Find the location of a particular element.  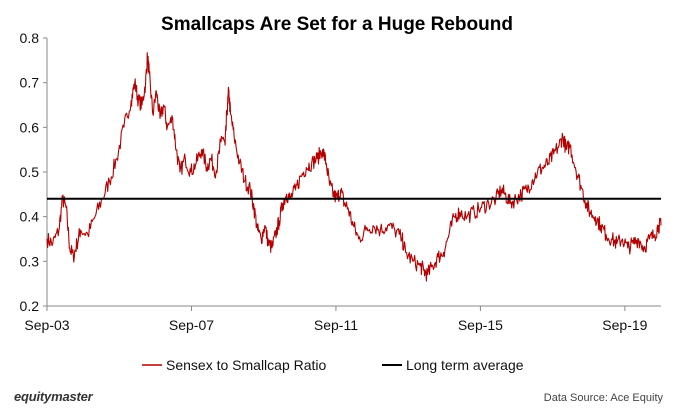

legend-label-average: Long term average is located at coordinates (465, 365).